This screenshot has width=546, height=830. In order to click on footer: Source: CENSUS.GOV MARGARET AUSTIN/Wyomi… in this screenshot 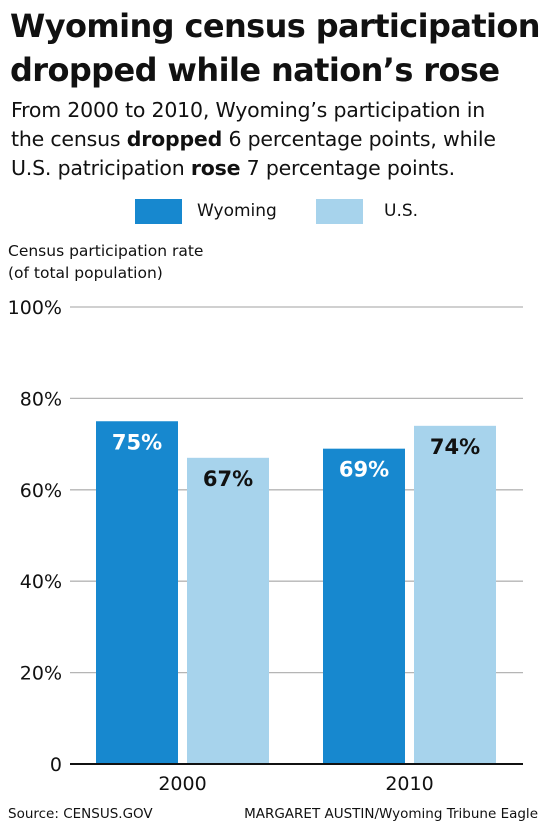, I will do `click(273, 816)`.